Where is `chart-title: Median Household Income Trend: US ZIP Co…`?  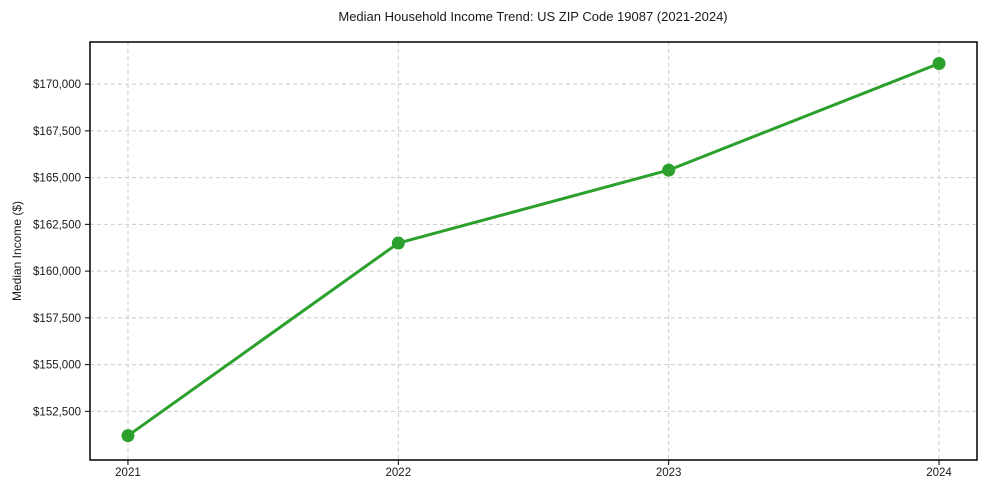 chart-title: Median Household Income Trend: US ZIP Co… is located at coordinates (532, 16).